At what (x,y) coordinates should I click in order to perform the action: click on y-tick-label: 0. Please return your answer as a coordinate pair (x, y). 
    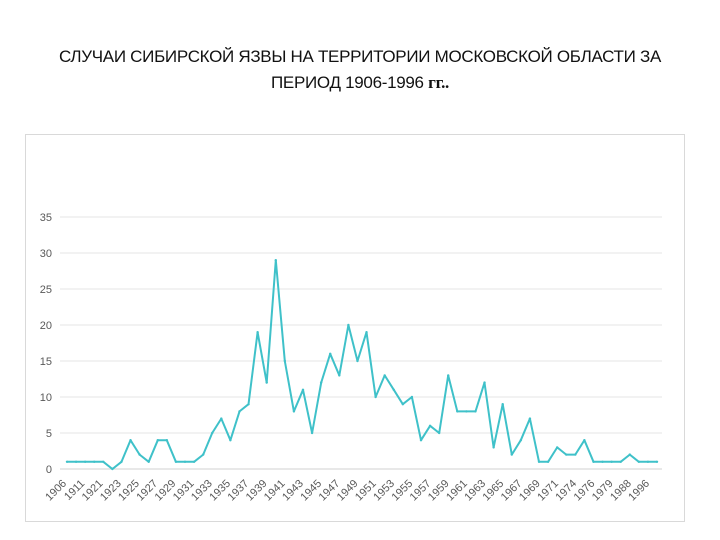
    Looking at the image, I should click on (49, 470).